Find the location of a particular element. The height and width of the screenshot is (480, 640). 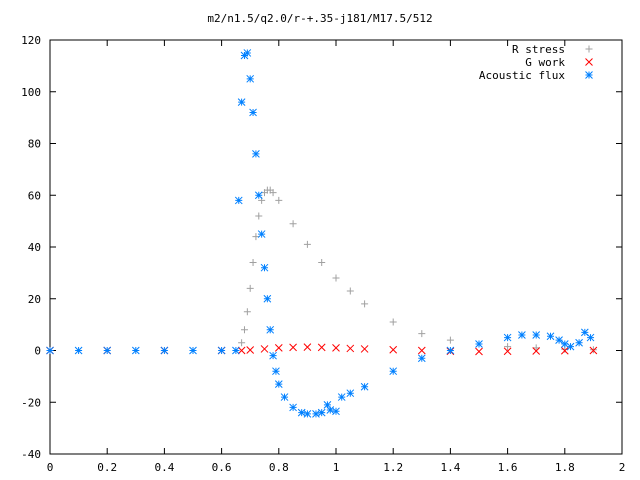

legend-label: Acoustic flux is located at coordinates (522, 75).